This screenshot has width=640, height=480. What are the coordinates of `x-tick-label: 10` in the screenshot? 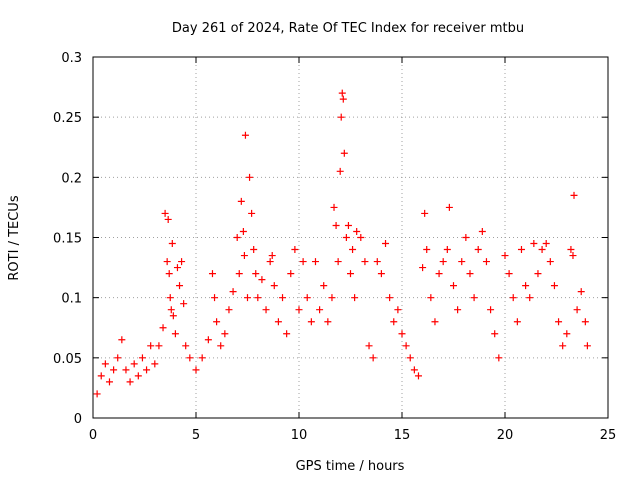 It's located at (299, 435).